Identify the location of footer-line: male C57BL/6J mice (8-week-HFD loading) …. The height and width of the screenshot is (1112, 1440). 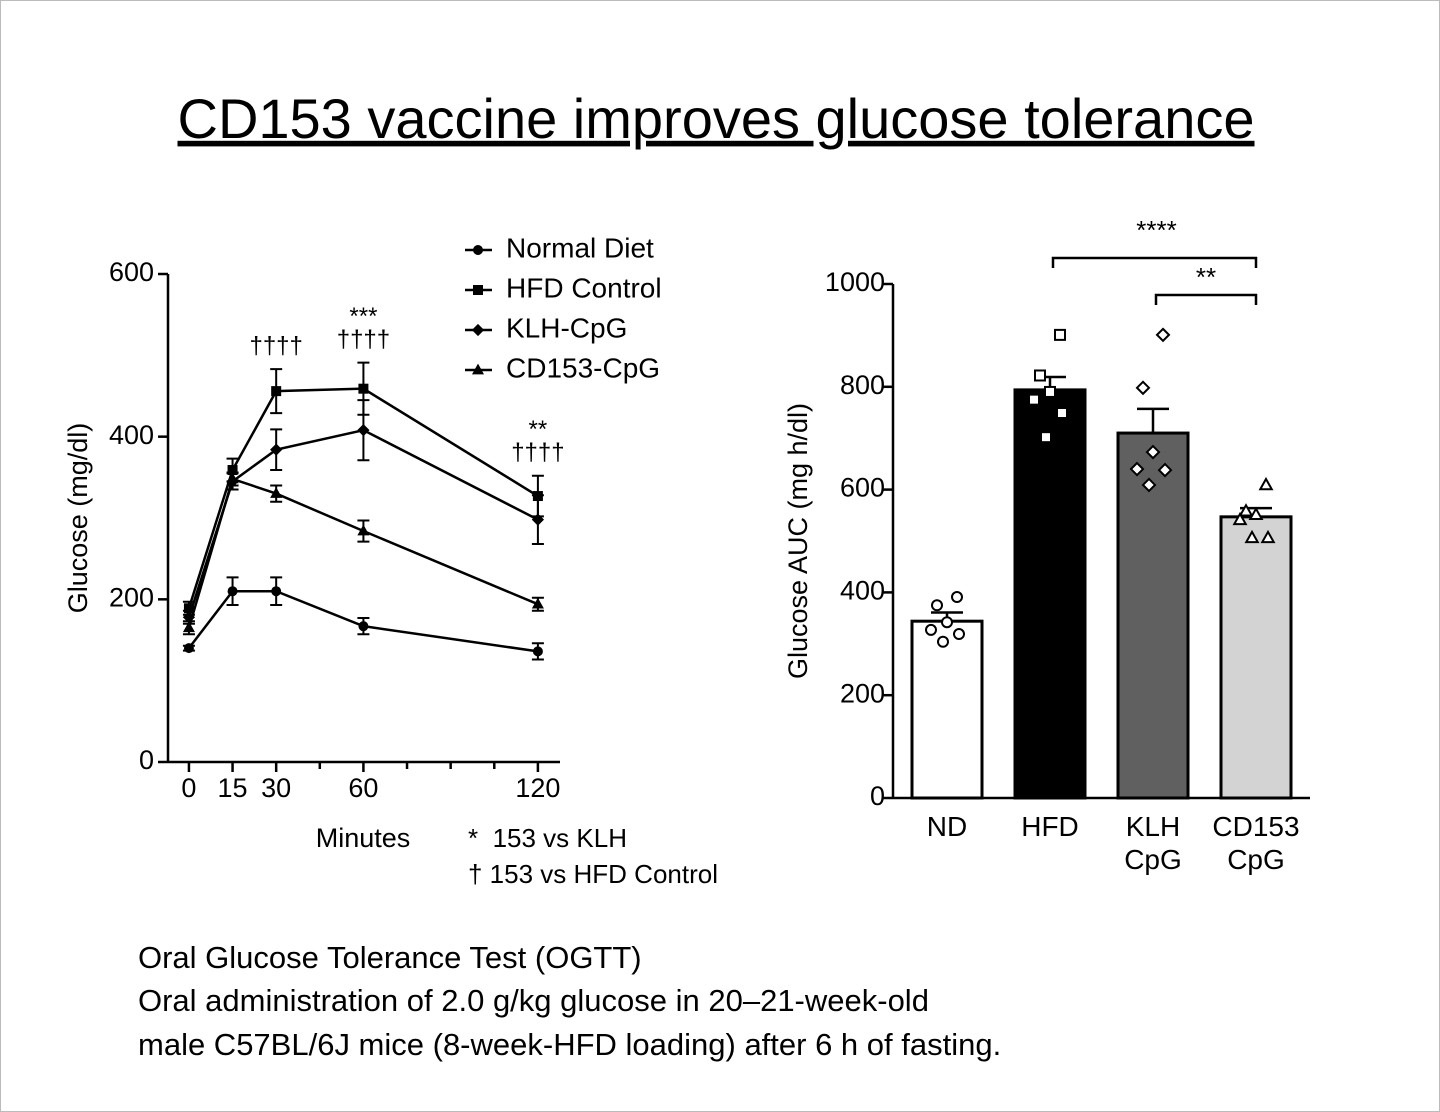
(569, 1044).